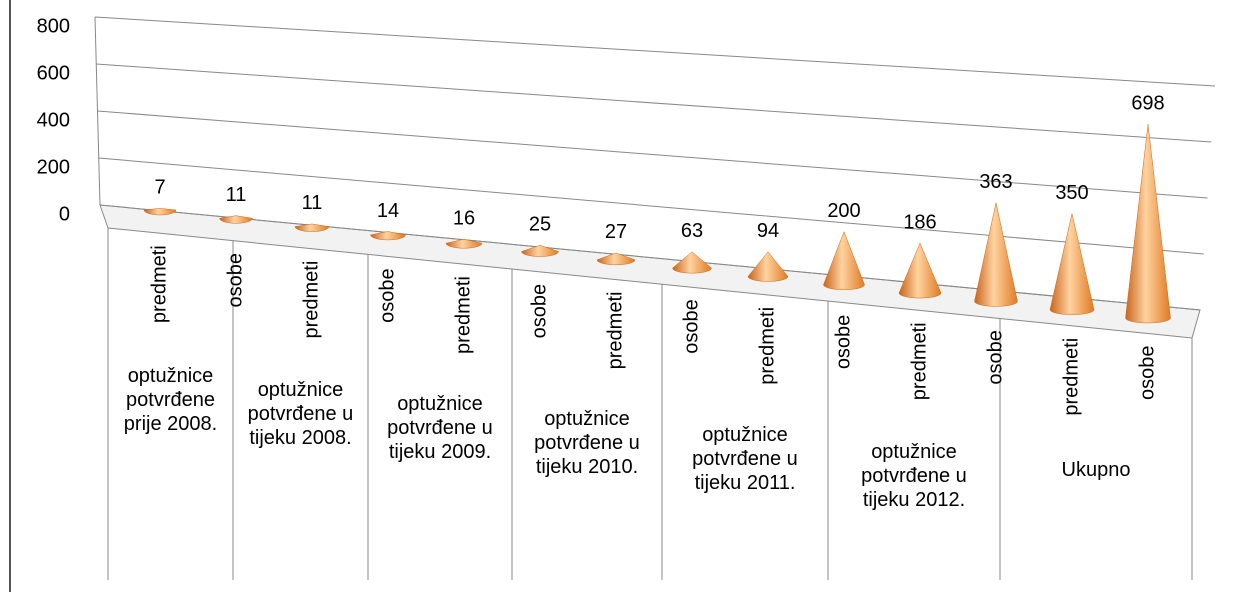  What do you see at coordinates (995, 182) in the screenshot?
I see `data-label: 363` at bounding box center [995, 182].